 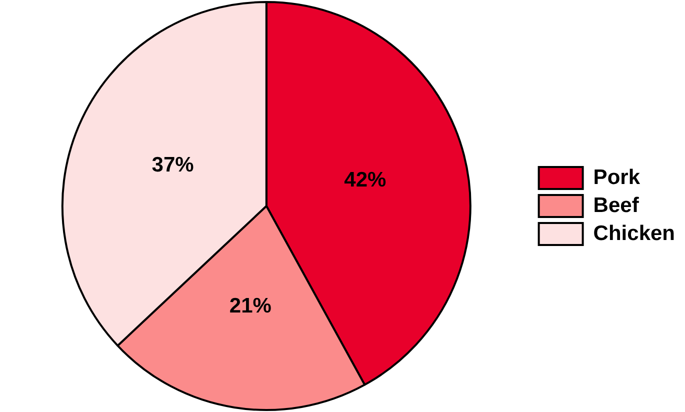 What do you see at coordinates (634, 233) in the screenshot?
I see `legend-label: Chicken` at bounding box center [634, 233].